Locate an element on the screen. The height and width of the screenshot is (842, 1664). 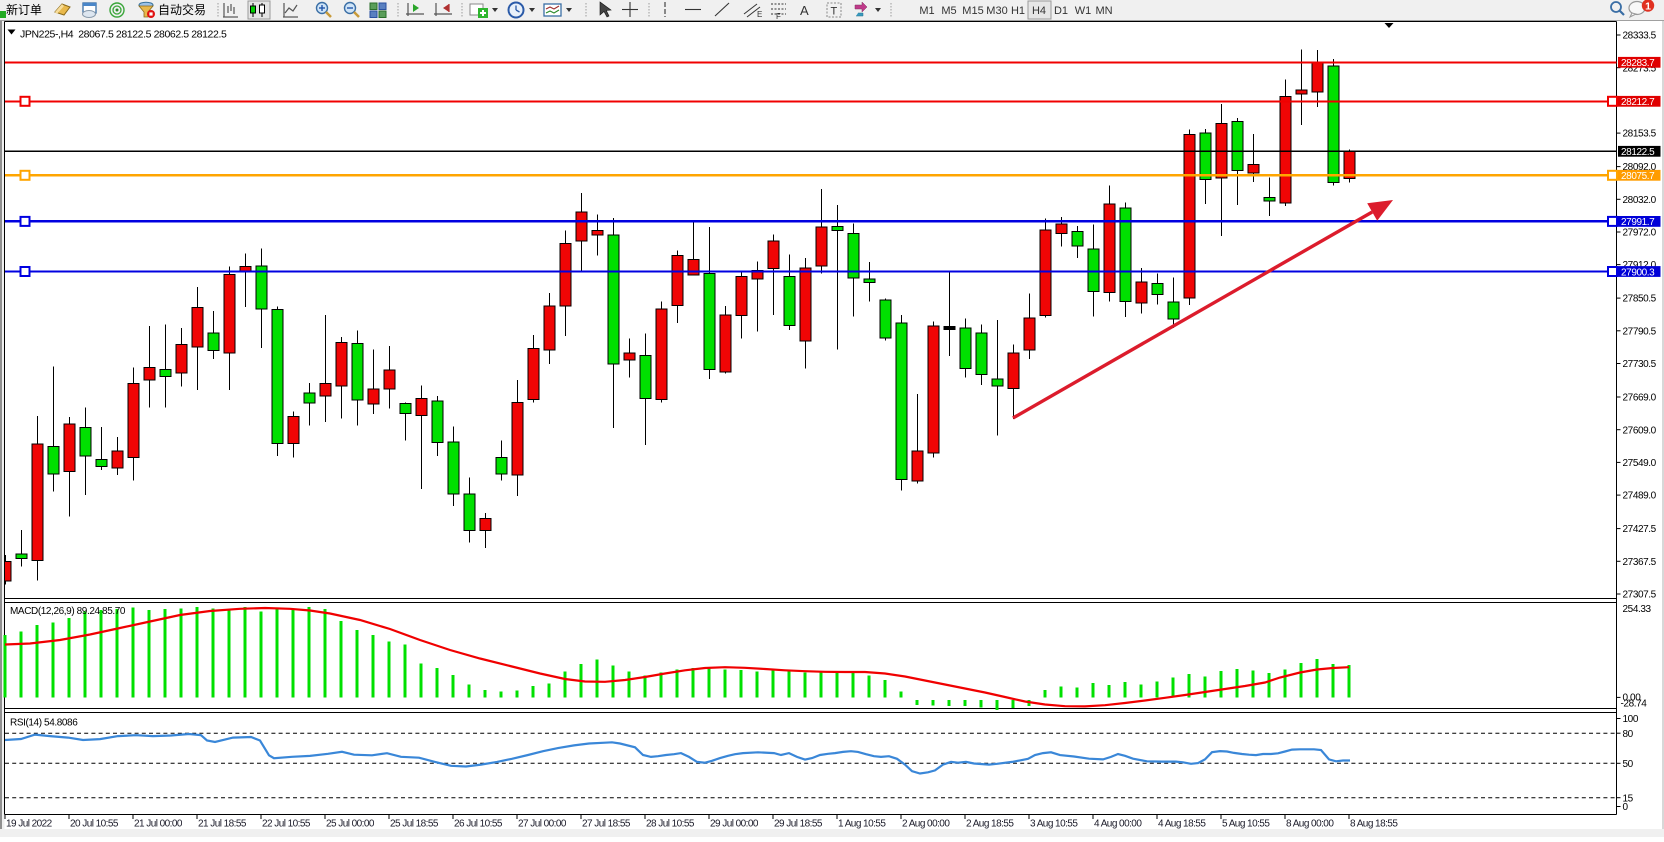
svg-text: 4 Aug 18:55 is located at coordinates (1182, 824).